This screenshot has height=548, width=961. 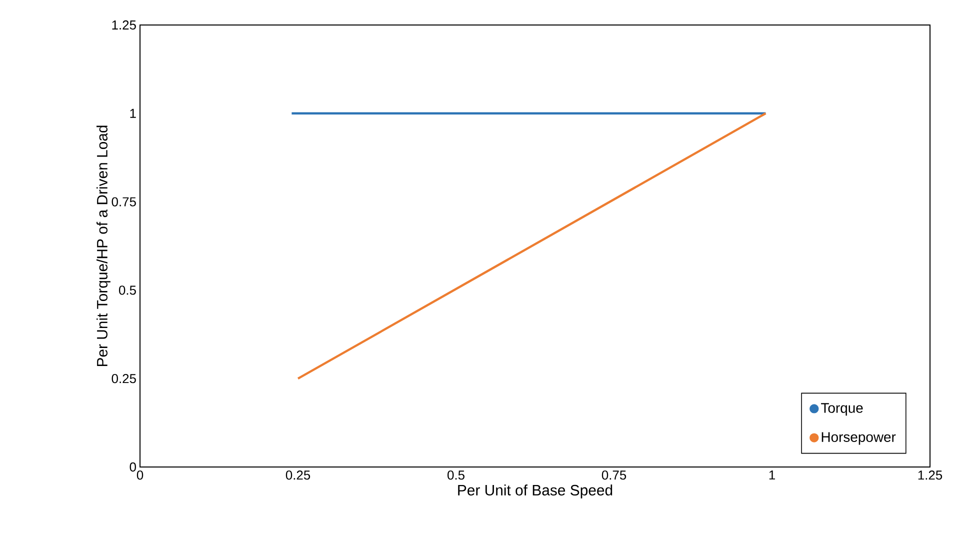 I want to click on y-tick-label: 0.5, so click(x=127, y=290).